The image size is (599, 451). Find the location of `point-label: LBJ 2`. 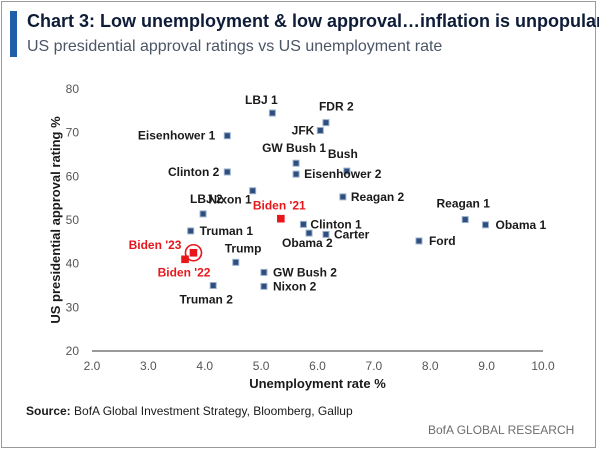

point-label: LBJ 2 is located at coordinates (206, 199).